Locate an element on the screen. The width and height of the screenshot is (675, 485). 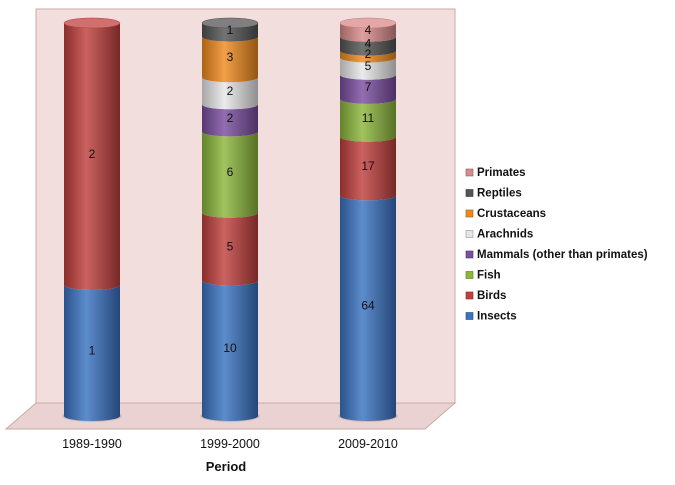
legend-label: Mammals (other than primates) is located at coordinates (562, 255).